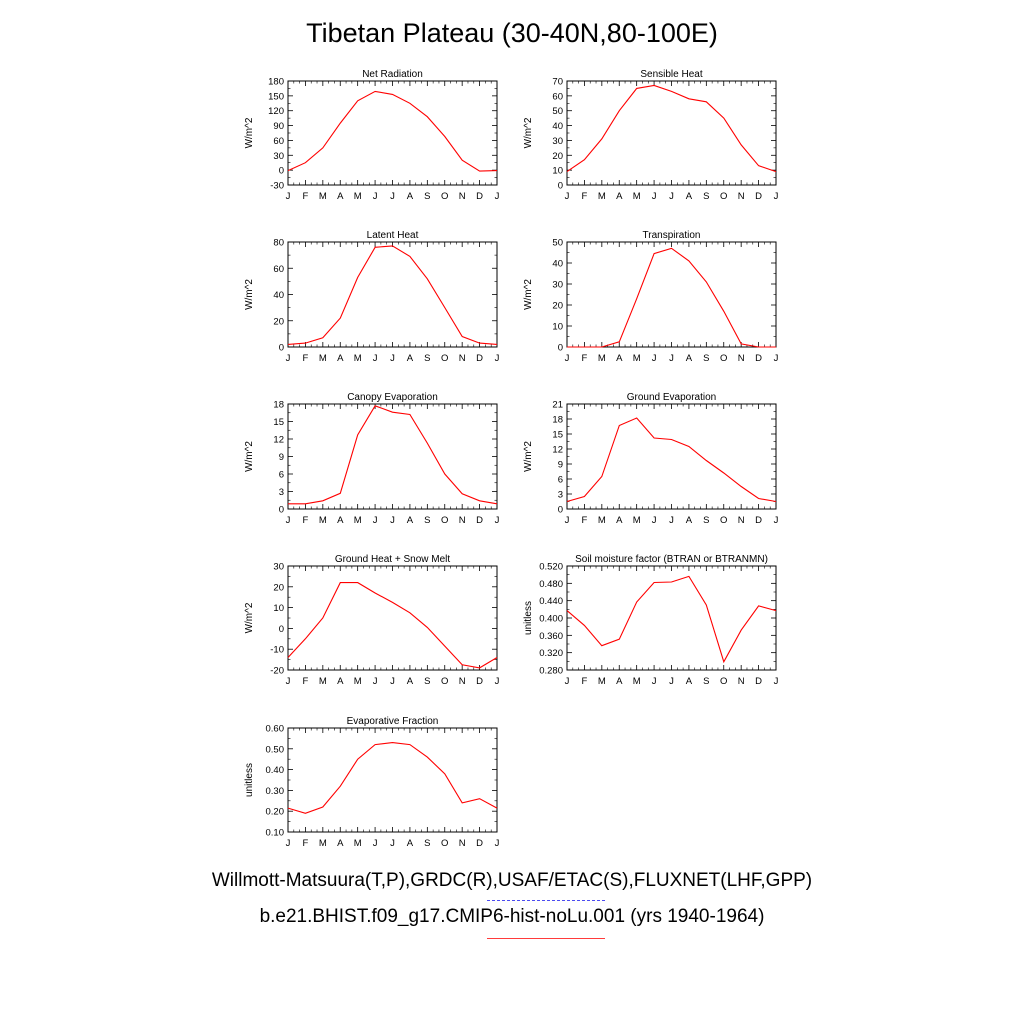 This screenshot has height=1024, width=1024. What do you see at coordinates (277, 186) in the screenshot?
I see `y-tick-label: -30` at bounding box center [277, 186].